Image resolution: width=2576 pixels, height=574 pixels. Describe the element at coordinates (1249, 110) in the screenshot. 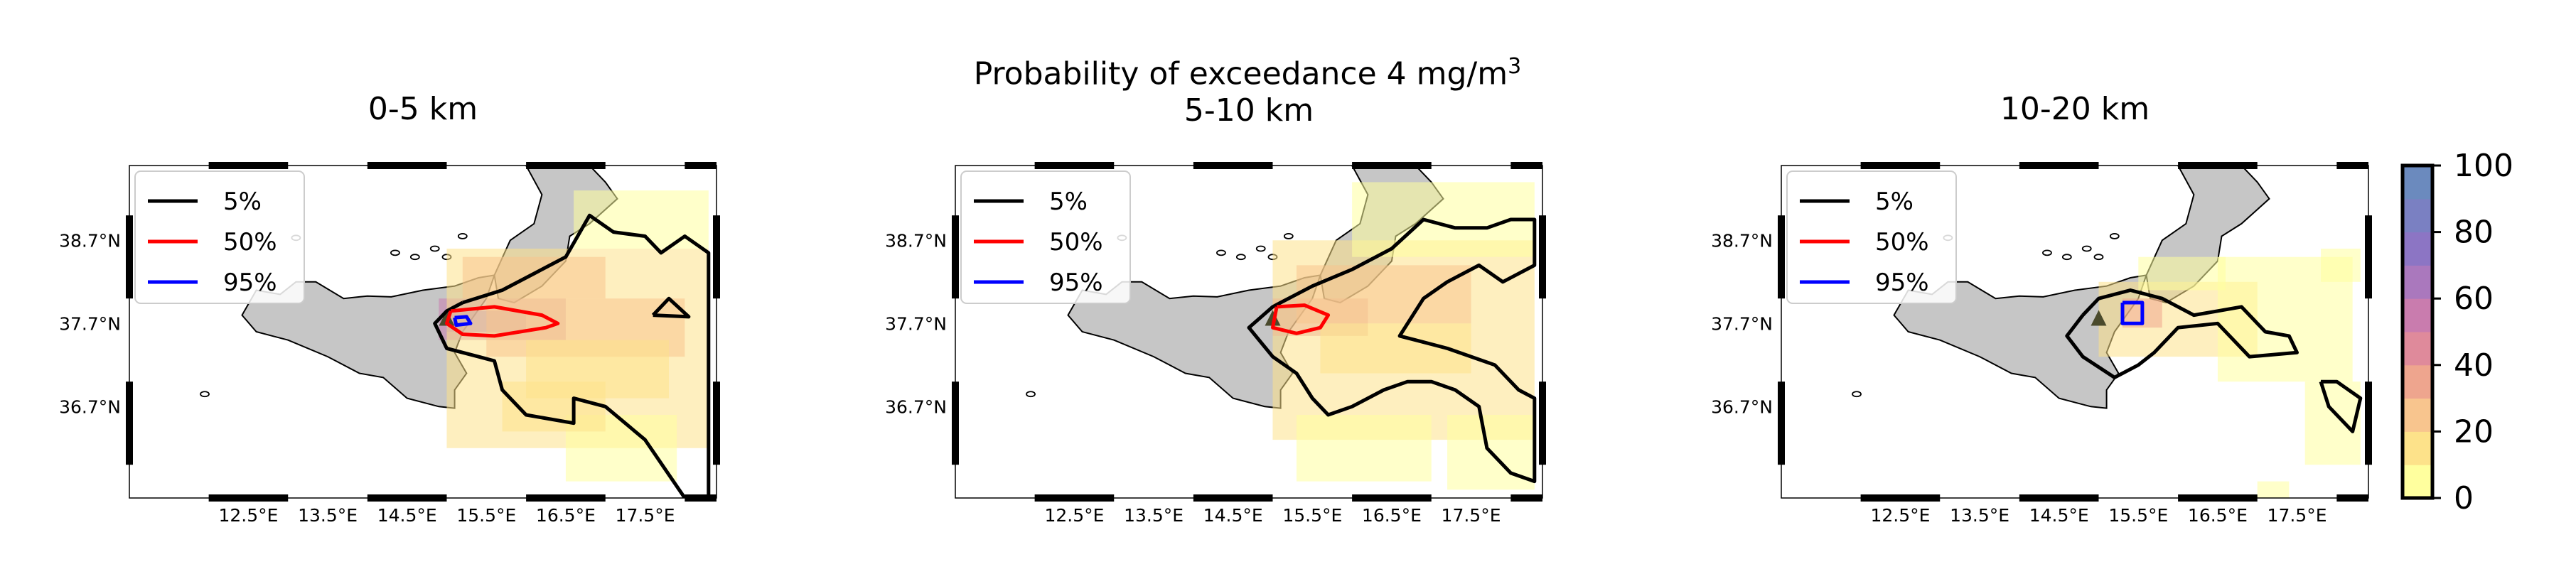

I see `panel-title: 5-10 km` at that location.